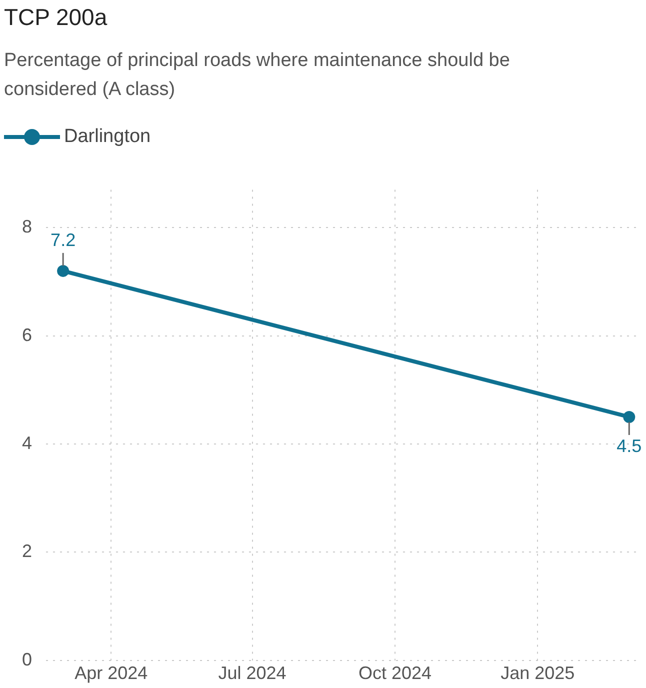 This screenshot has height=688, width=646. I want to click on y-tick-label: 8, so click(27, 226).